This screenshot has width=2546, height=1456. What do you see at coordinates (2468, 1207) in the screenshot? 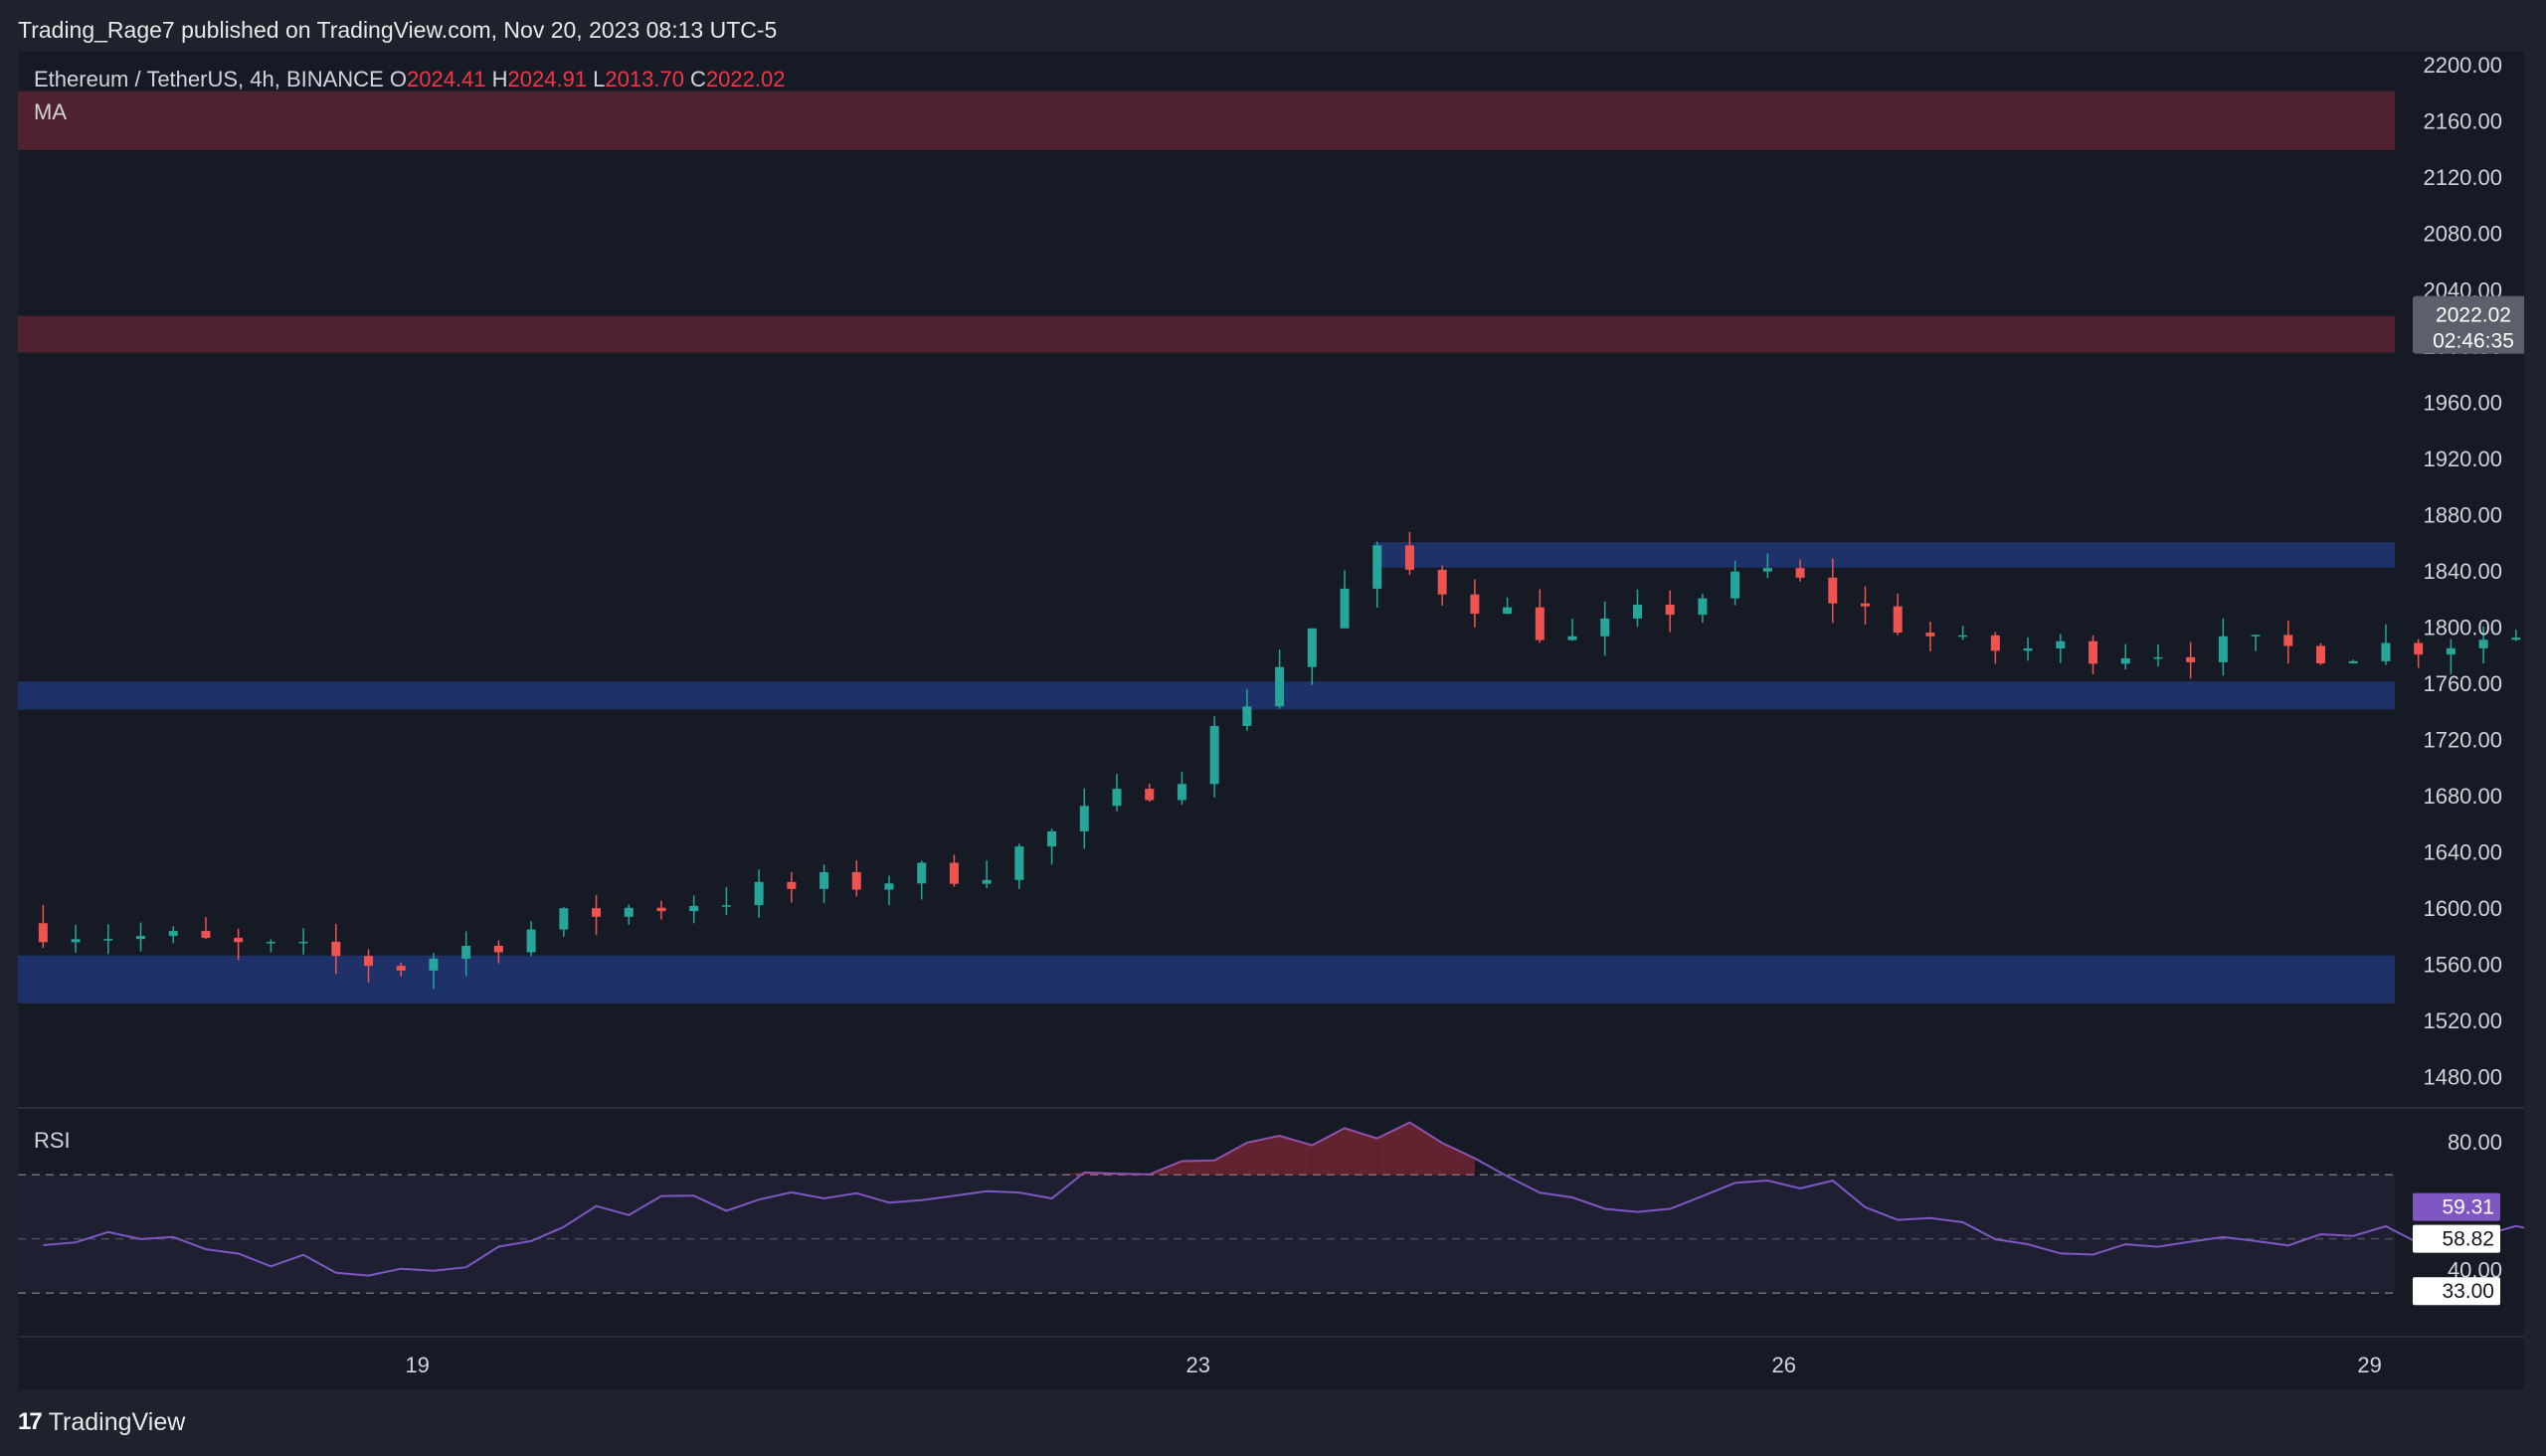
I see `rsi-value-badge-text: 59.31` at bounding box center [2468, 1207].